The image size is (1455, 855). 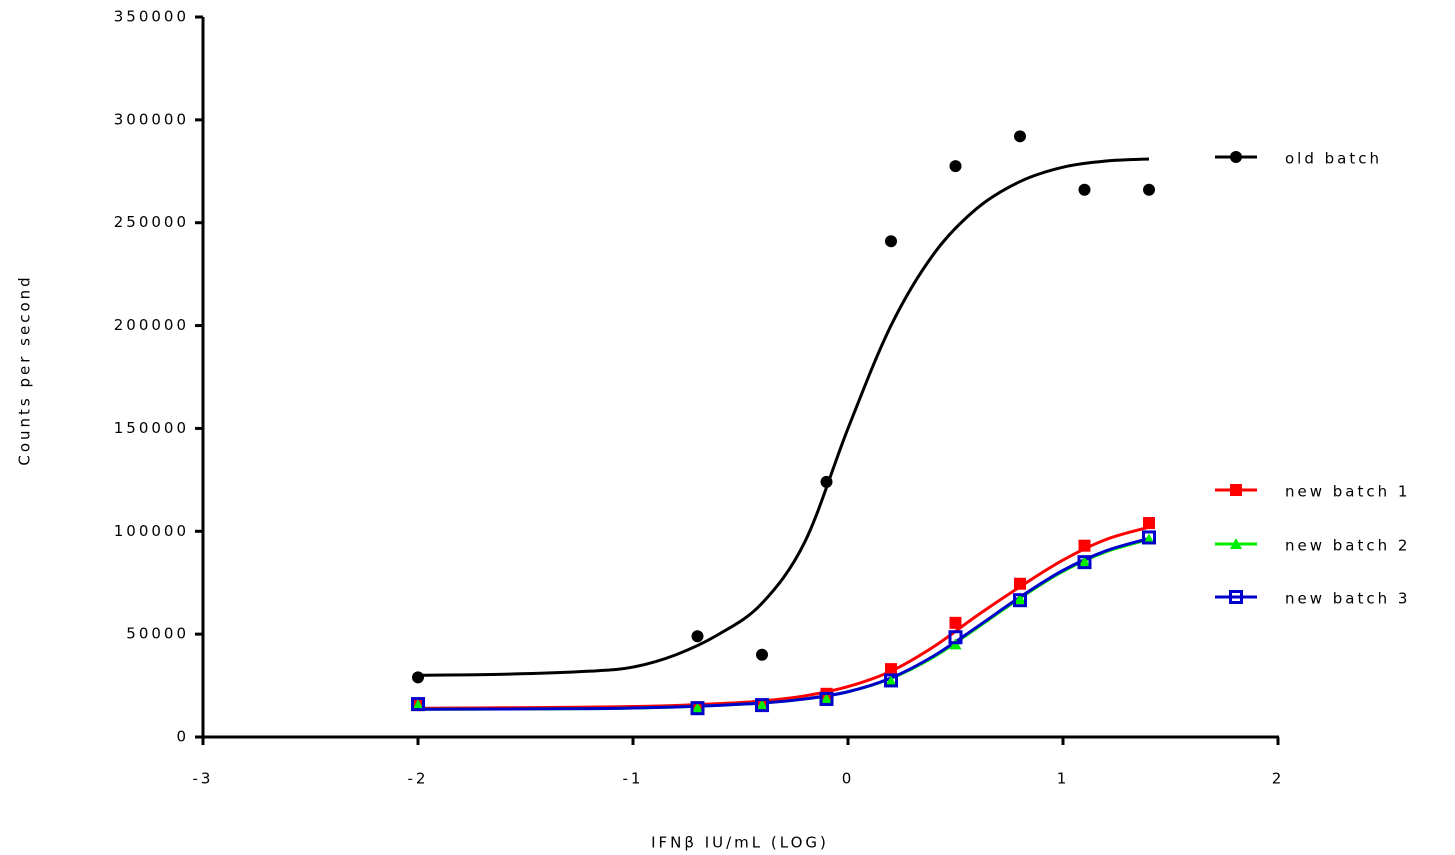 What do you see at coordinates (1333, 159) in the screenshot?
I see `legend-label: old batch` at bounding box center [1333, 159].